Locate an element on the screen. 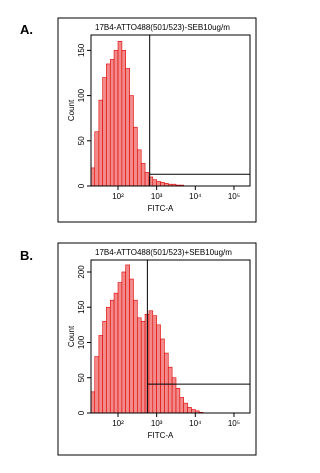  panel-label: B. is located at coordinates (26, 255).